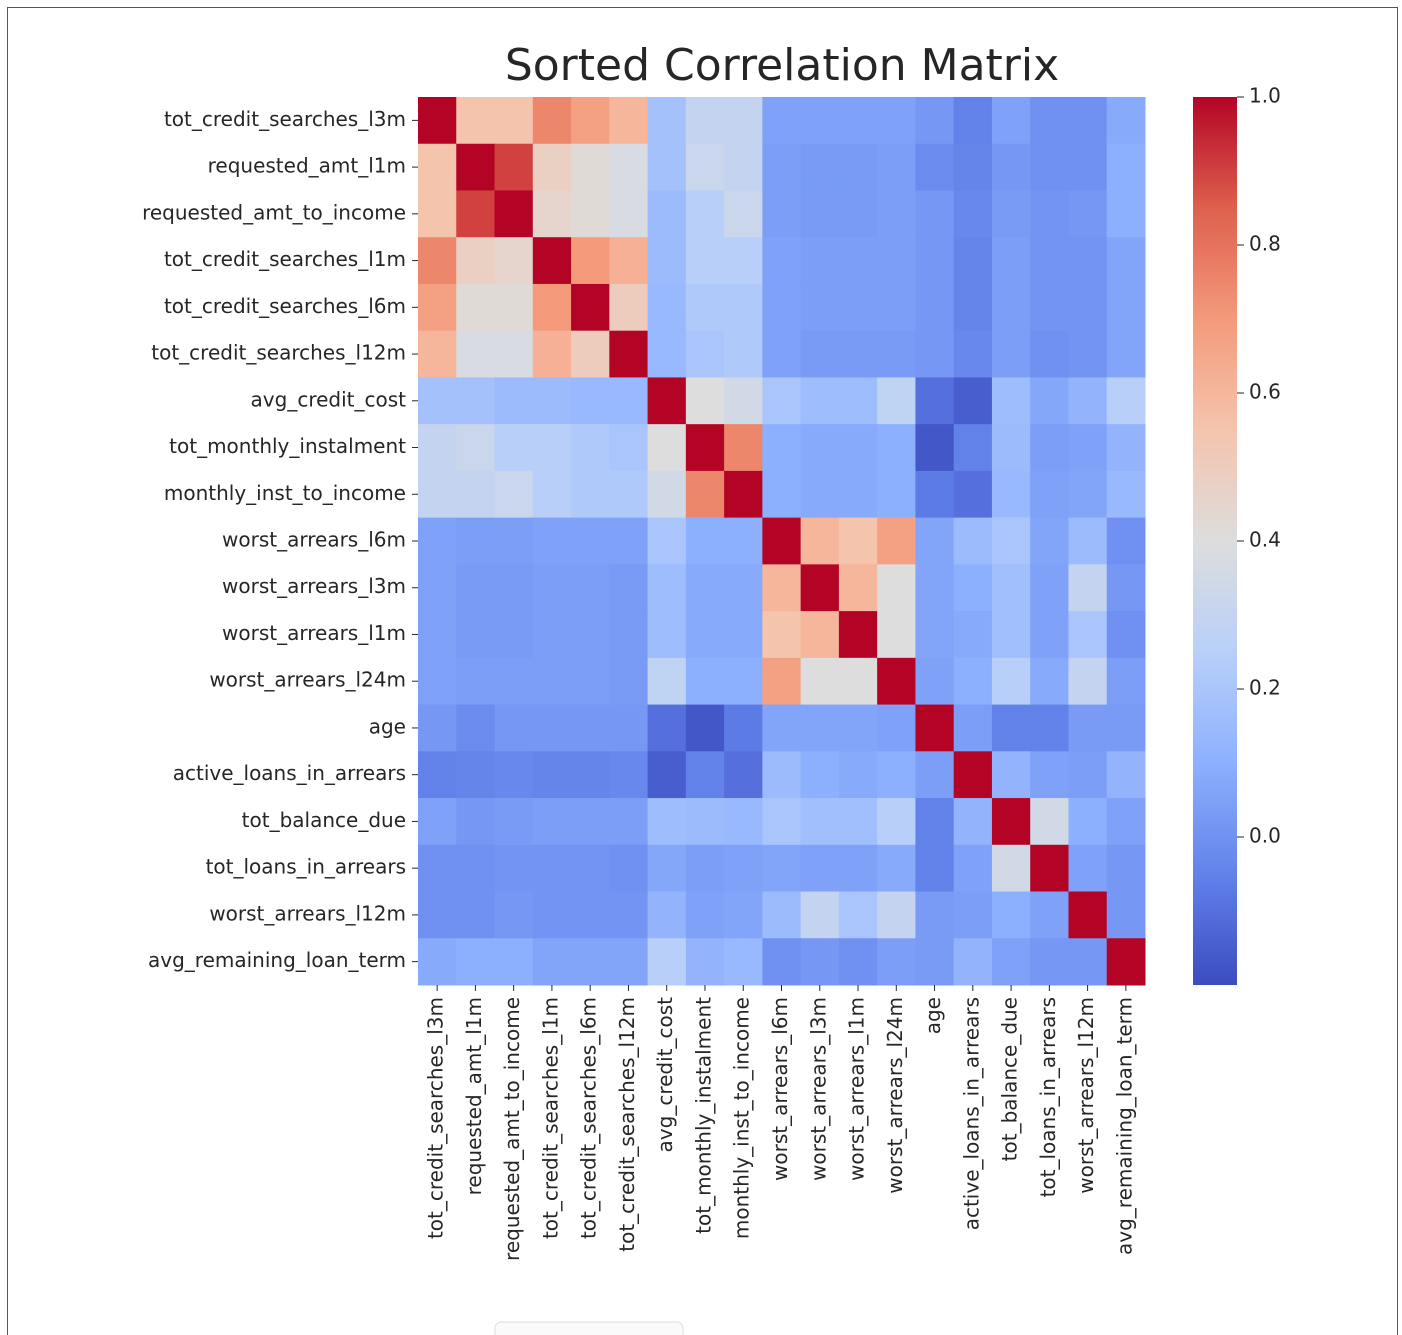 This screenshot has height=1335, width=1402. Describe the element at coordinates (274, 212) in the screenshot. I see `y-tick-label: requested_amt_to_income` at that location.